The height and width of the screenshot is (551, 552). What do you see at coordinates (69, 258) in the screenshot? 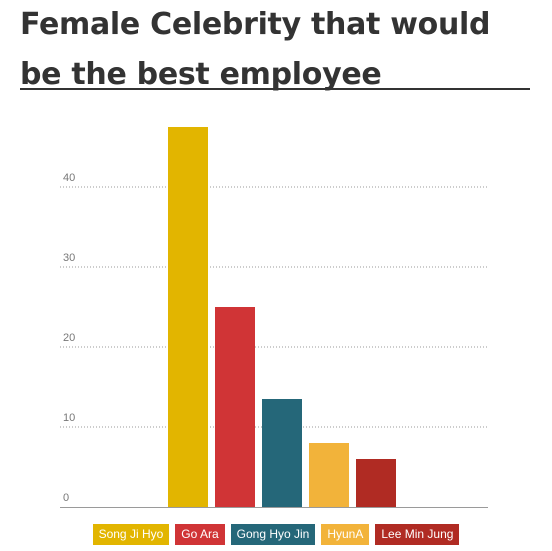
I see `y-tick-label: 30` at bounding box center [69, 258].